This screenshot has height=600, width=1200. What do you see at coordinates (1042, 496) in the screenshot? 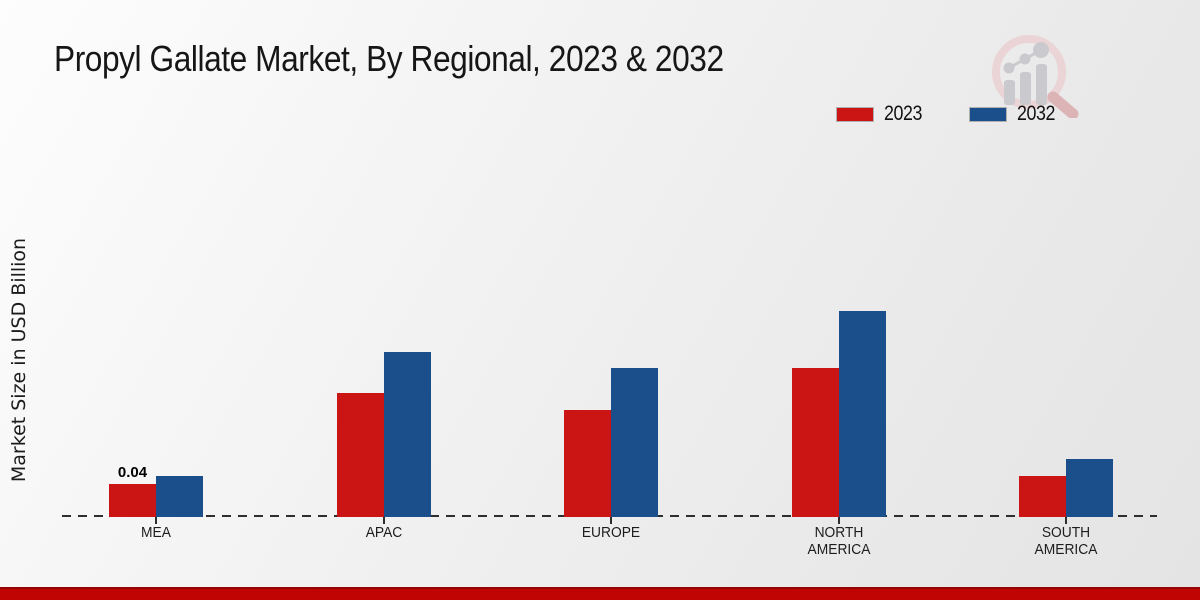
I see `bar-south-america-2023` at bounding box center [1042, 496].